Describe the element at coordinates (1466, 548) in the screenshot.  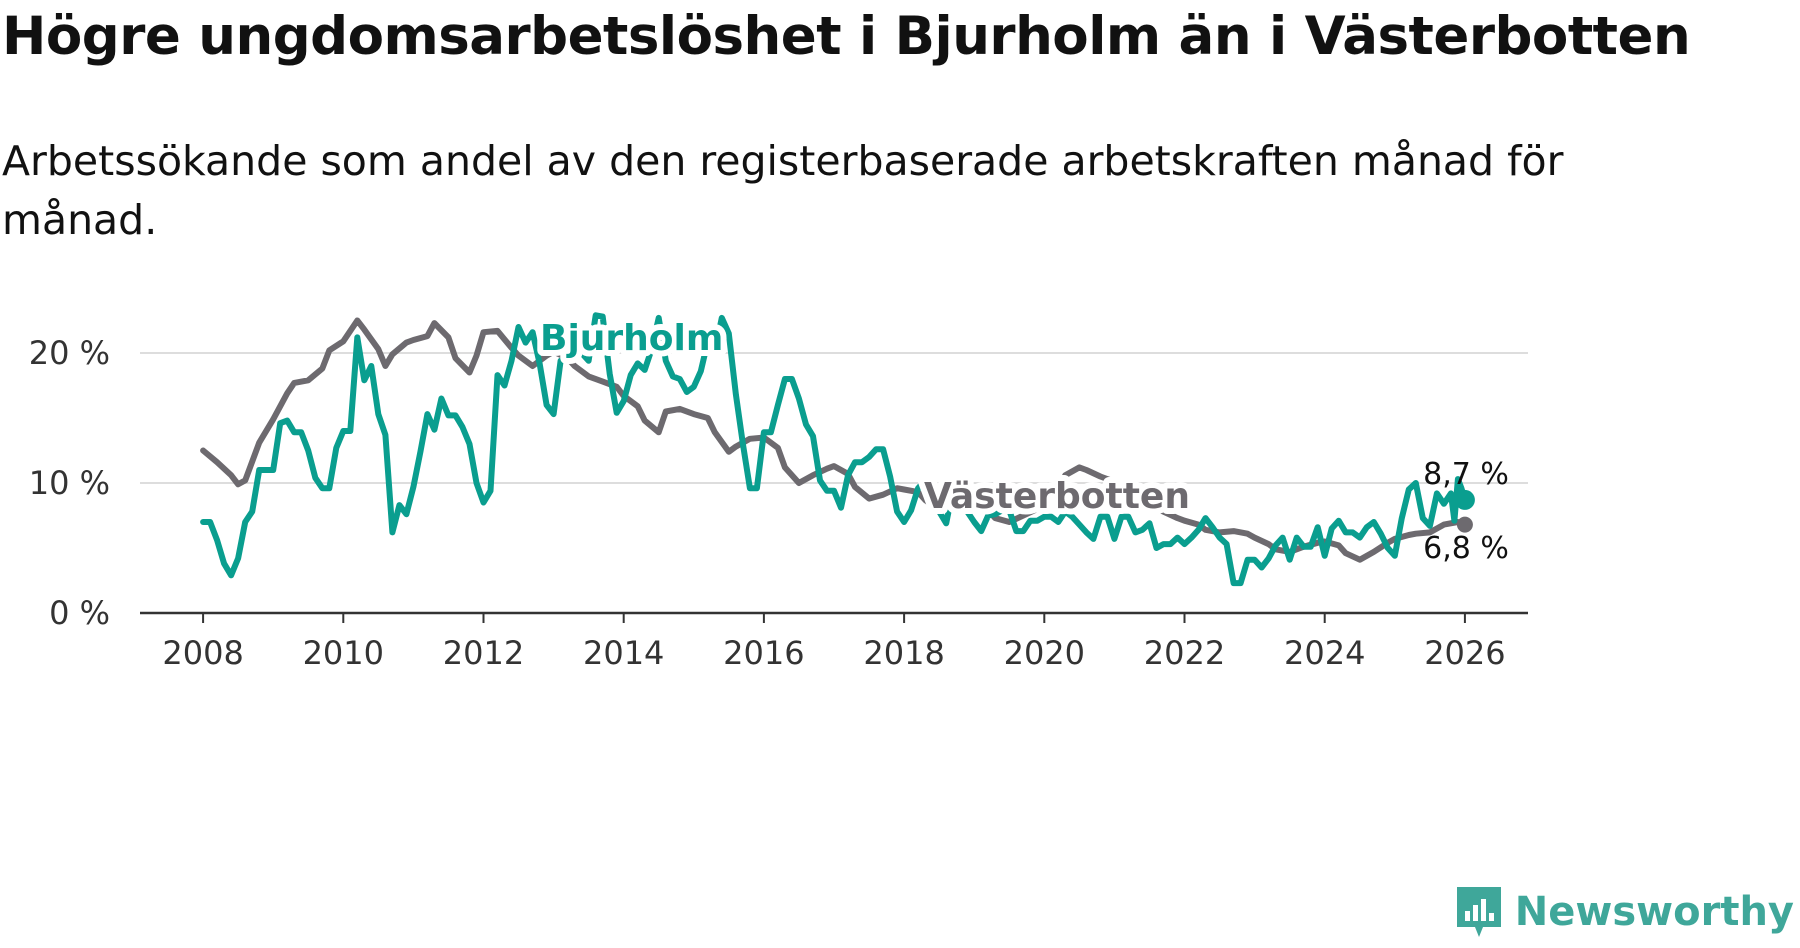
I see `end-value-label-vasterbotten: 6,8 %` at that location.